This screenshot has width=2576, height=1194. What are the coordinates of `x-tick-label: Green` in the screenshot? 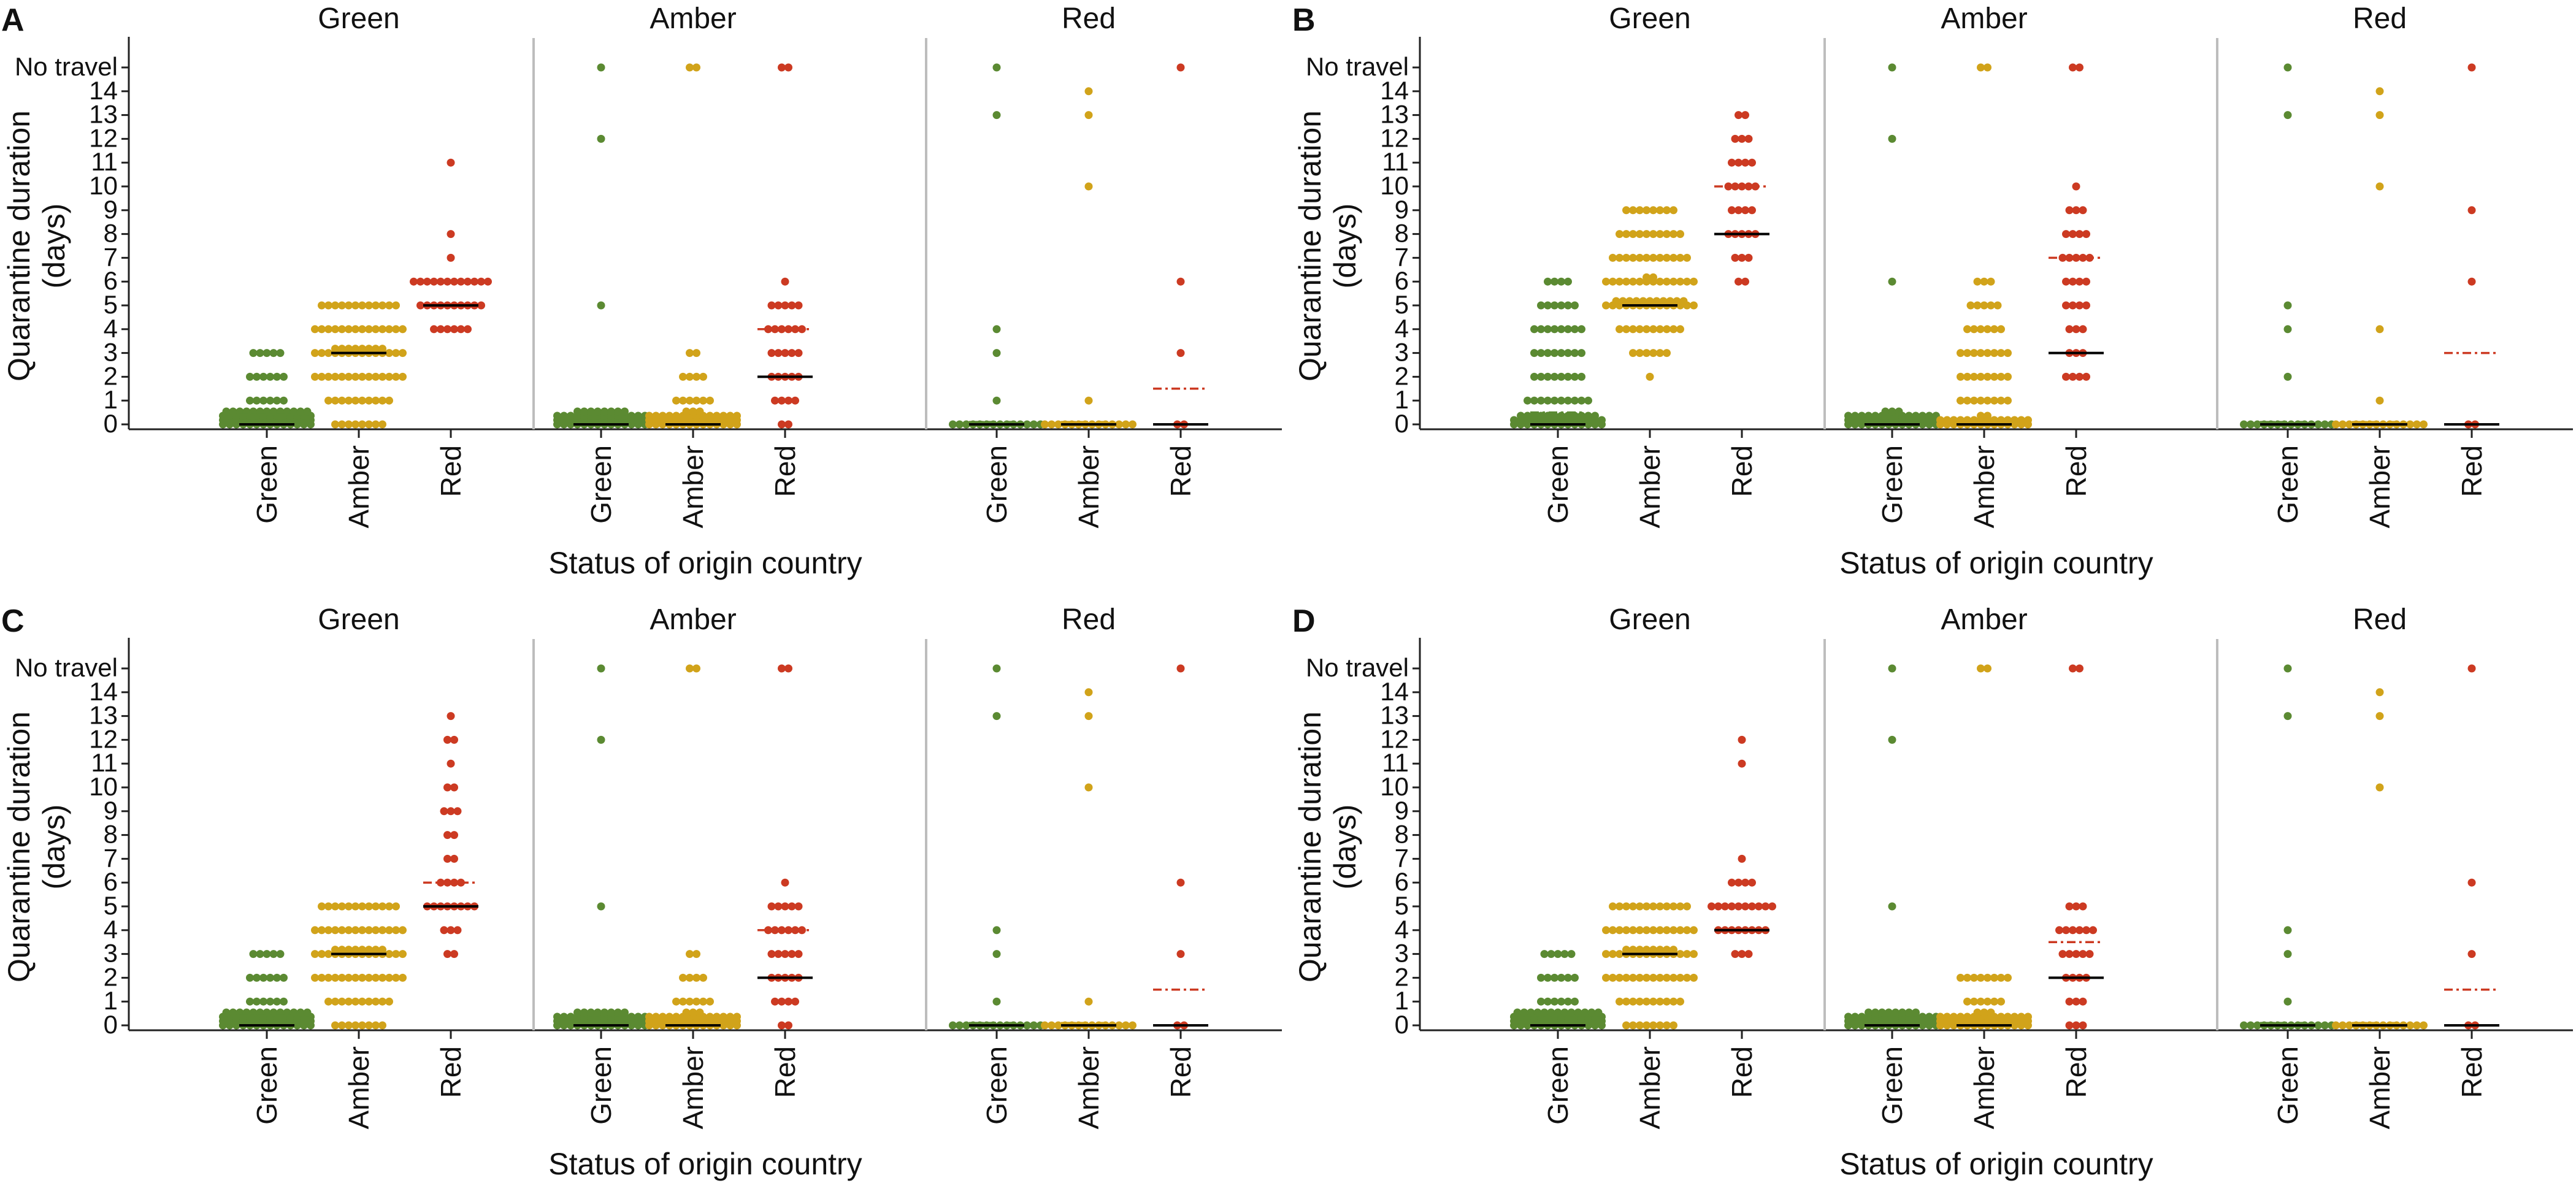 It's located at (1558, 1085).